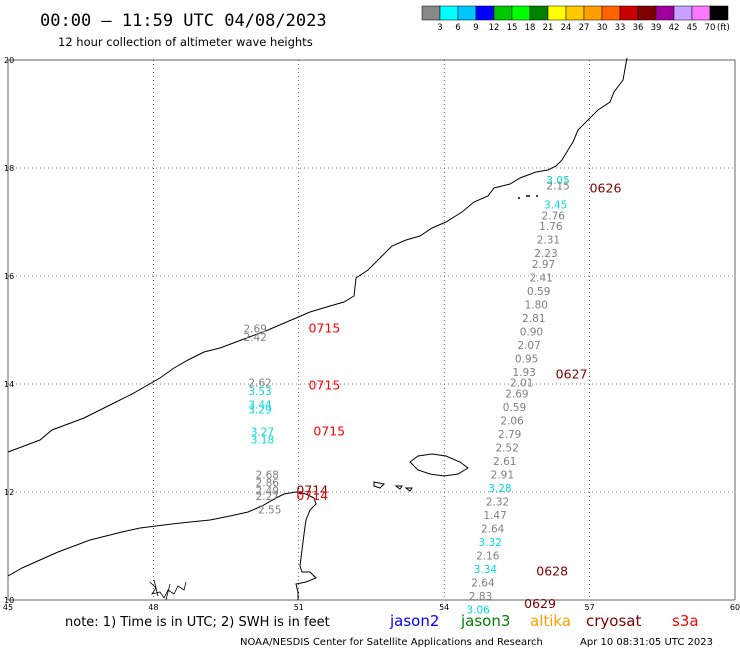 The image size is (740, 650). I want to click on color-scale-label: 9, so click(475, 28).